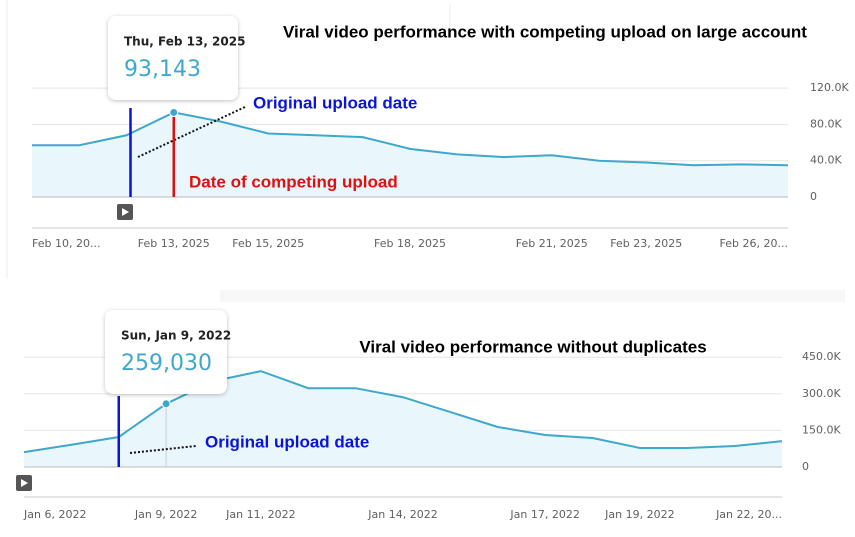 The image size is (855, 537). What do you see at coordinates (646, 243) in the screenshot?
I see `x-tick-label: Feb 23, 2025` at bounding box center [646, 243].